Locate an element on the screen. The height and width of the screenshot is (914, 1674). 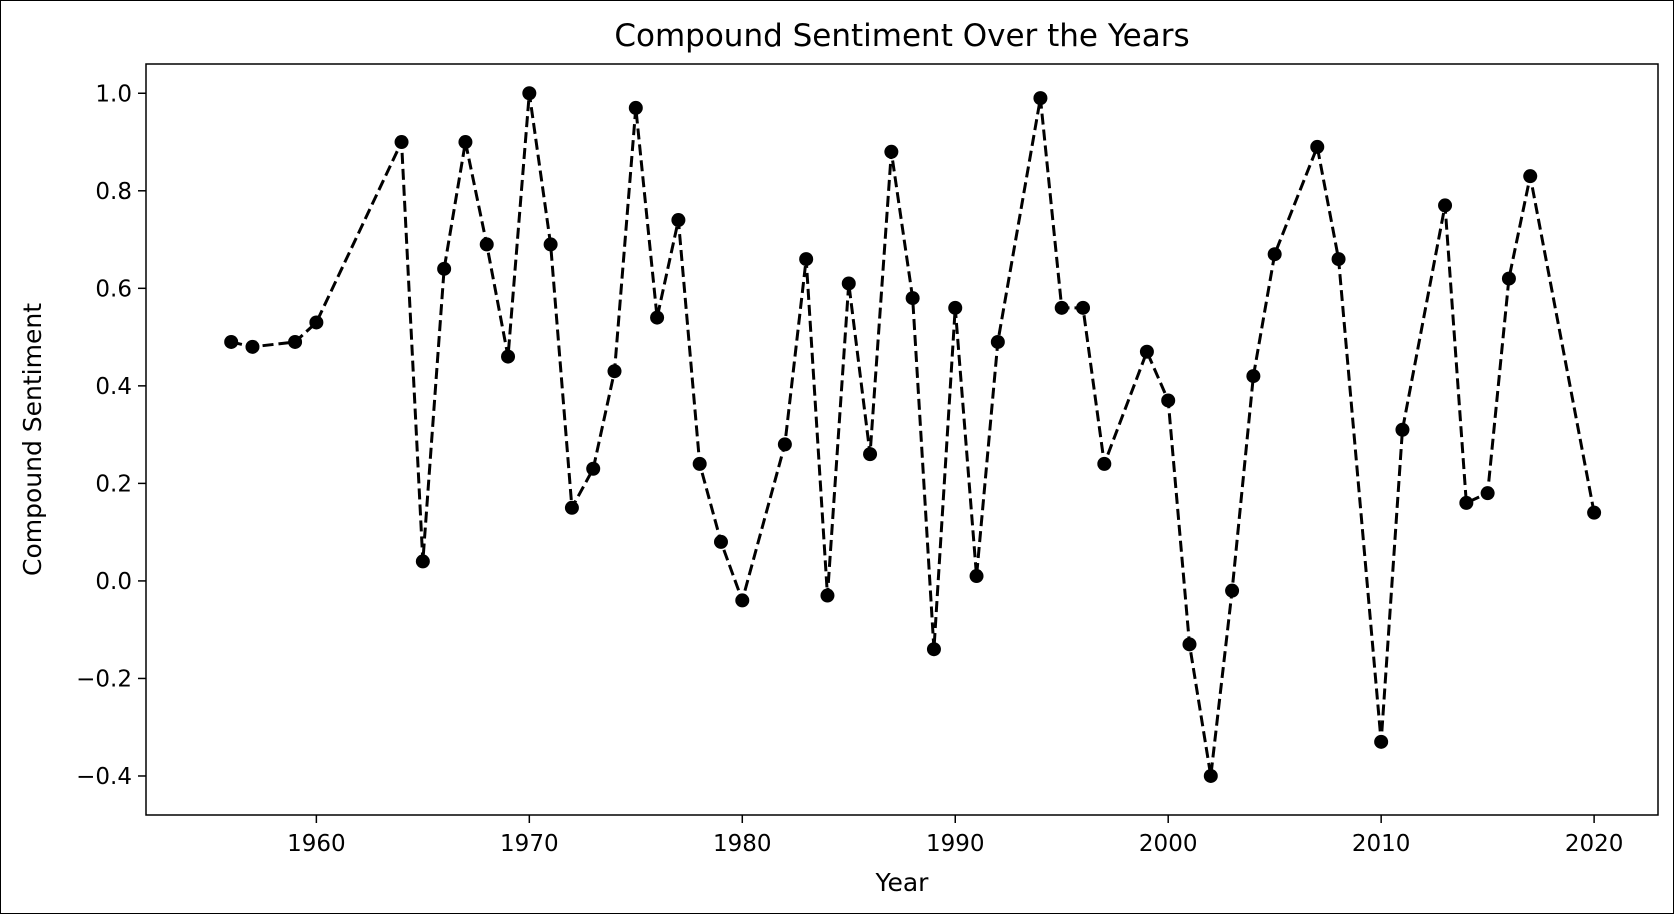
y-axis: −0.4 −0.2 0.0 0.2 0.4 0.6 0.8 1.0 is located at coordinates (111, 435).